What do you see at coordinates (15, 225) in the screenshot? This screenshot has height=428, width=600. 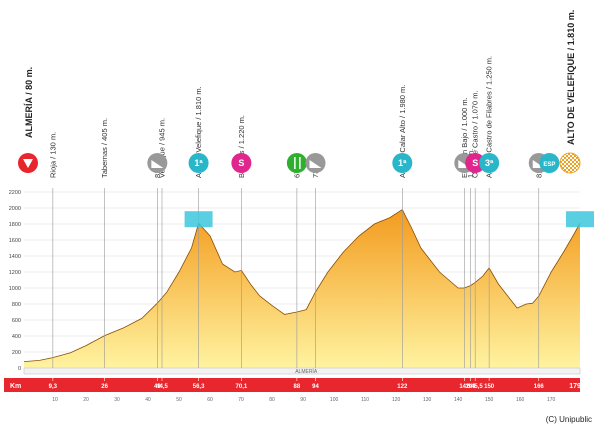 I see `y-tick-label: 1800` at bounding box center [15, 225].